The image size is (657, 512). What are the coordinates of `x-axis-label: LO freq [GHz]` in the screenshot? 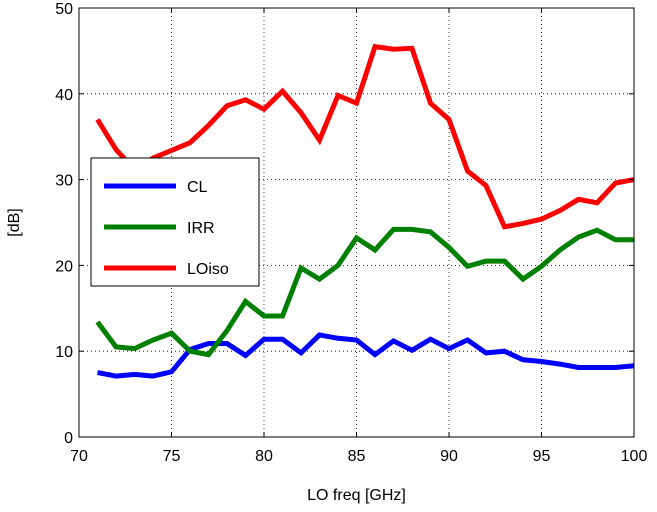 It's located at (356, 495).